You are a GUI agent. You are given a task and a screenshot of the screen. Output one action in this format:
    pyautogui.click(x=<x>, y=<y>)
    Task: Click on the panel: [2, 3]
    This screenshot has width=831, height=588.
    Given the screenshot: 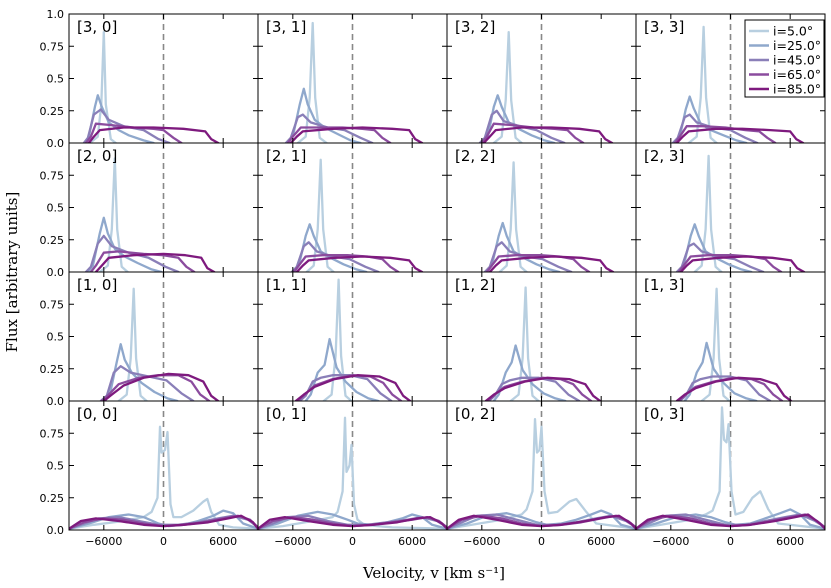 What is the action you would take?
    pyautogui.click(x=730, y=207)
    